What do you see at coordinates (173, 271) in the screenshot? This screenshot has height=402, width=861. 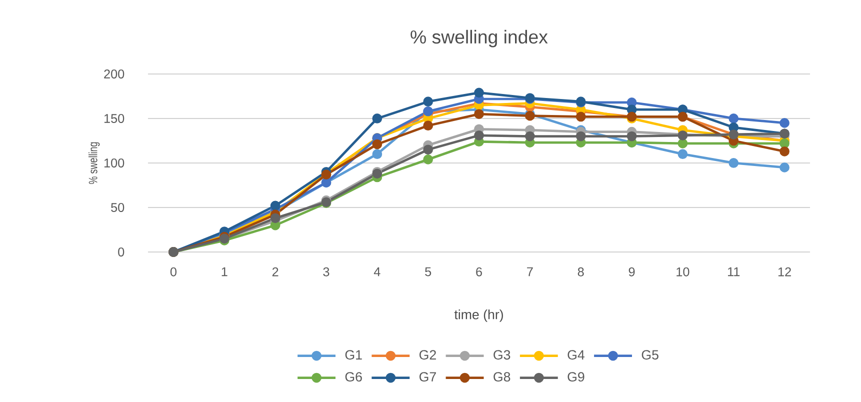 I see `x-tick-label: 0` at bounding box center [173, 271].